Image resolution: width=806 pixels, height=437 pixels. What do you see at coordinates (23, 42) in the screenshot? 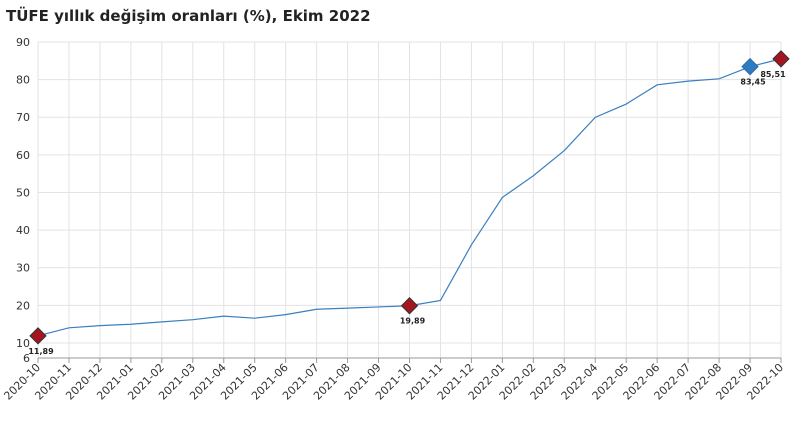
I see `y-tick-label: 90` at bounding box center [23, 42].